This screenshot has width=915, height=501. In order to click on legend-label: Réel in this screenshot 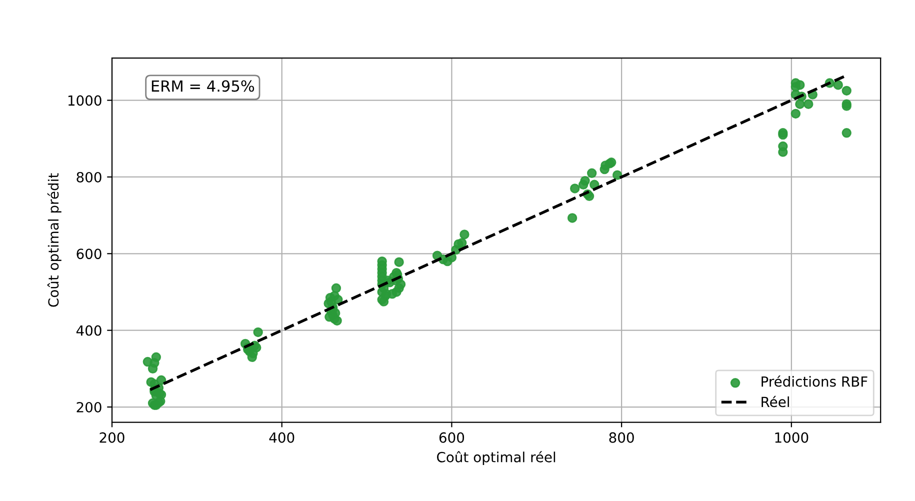, I will do `click(775, 402)`.